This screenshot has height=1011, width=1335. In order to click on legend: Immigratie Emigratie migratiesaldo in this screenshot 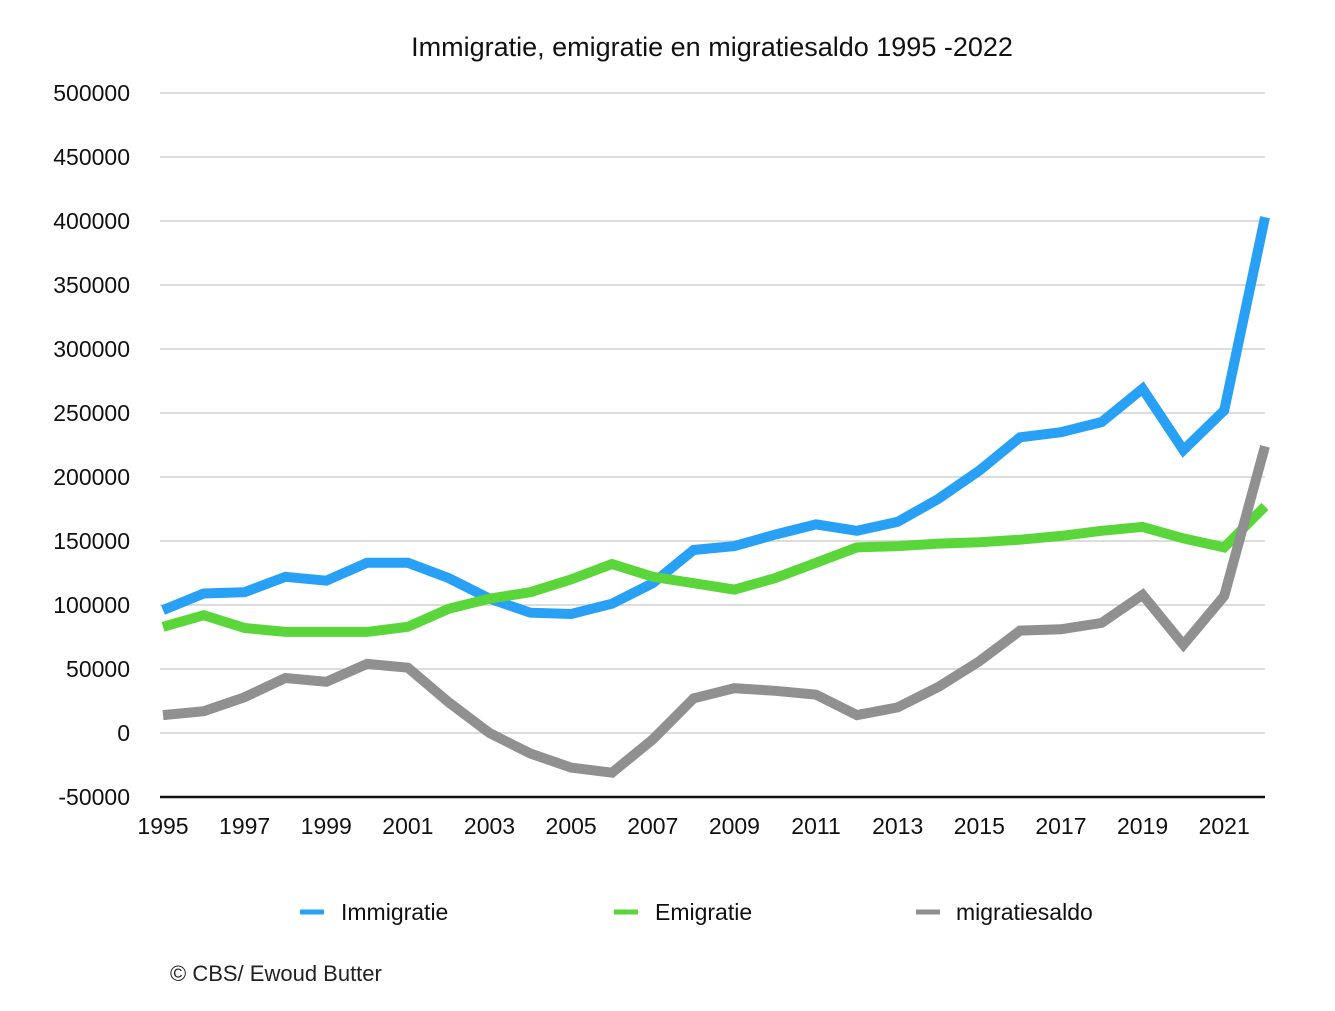, I will do `click(696, 912)`.